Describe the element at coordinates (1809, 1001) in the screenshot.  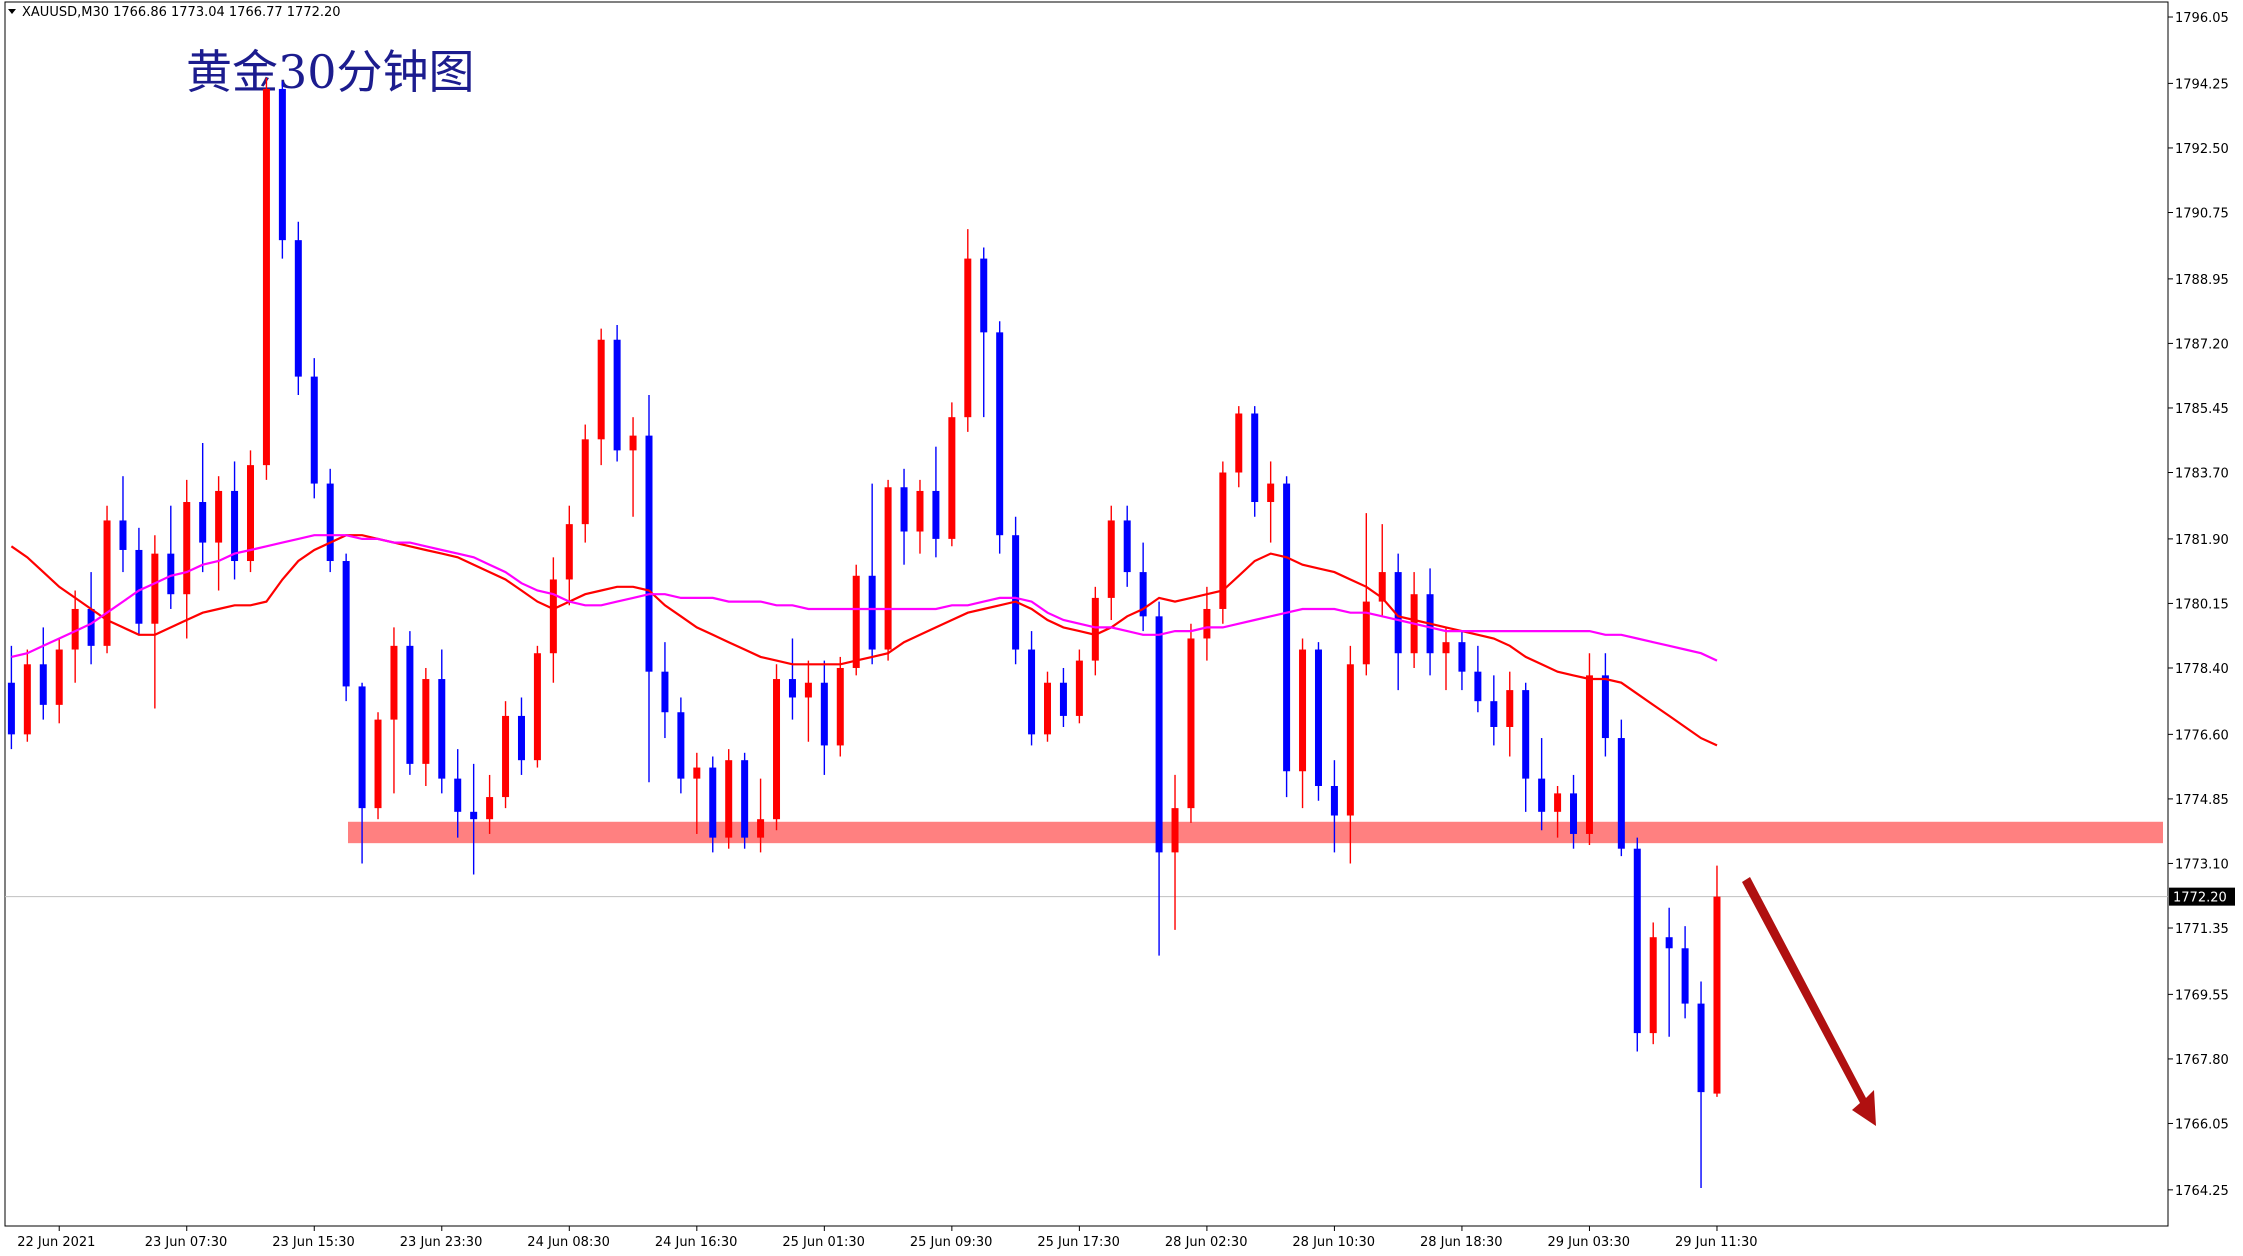
I see `trend-arrow` at that location.